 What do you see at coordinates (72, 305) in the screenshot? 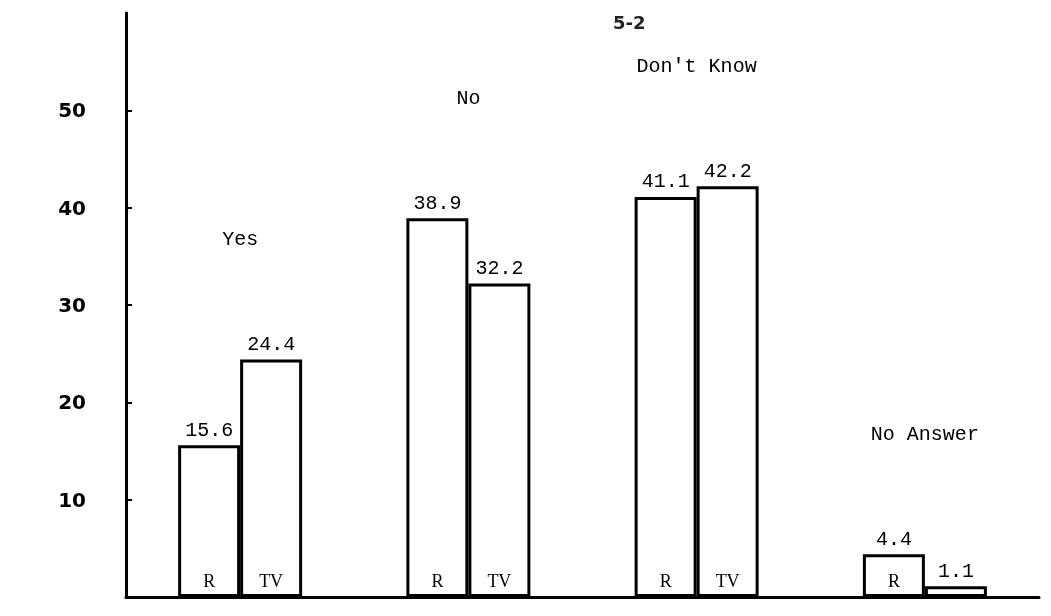
I see `y-tick-label: 30` at bounding box center [72, 305].